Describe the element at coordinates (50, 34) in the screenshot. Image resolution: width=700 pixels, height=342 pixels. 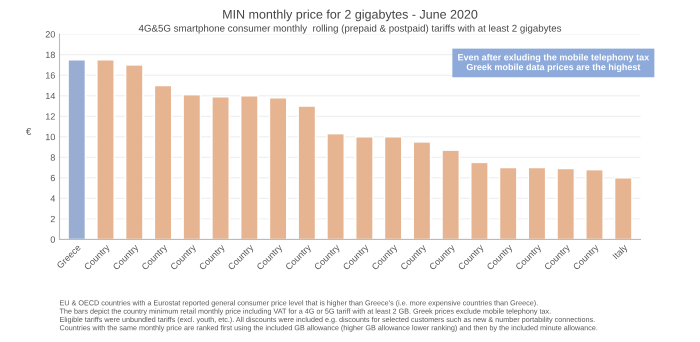
I see `y-tick-label: 20` at that location.